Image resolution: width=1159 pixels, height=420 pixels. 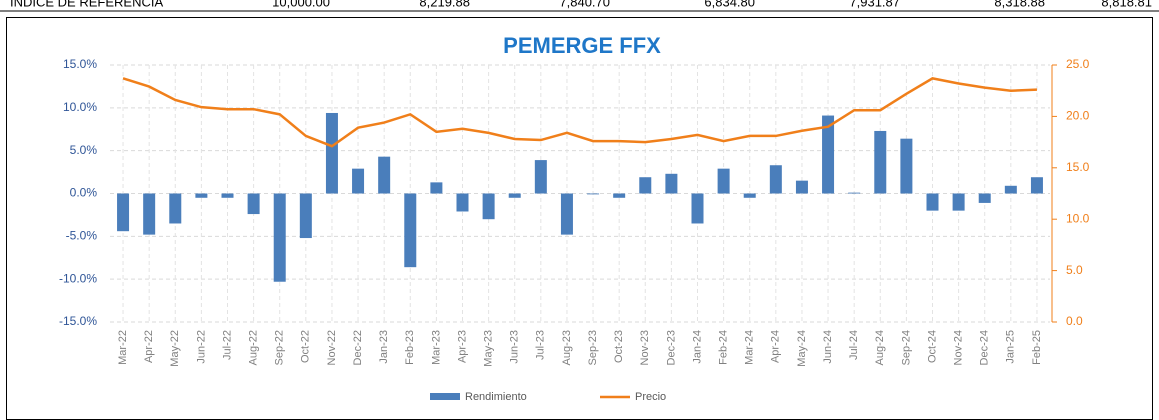 I want to click on header-row, so click(x=579, y=5).